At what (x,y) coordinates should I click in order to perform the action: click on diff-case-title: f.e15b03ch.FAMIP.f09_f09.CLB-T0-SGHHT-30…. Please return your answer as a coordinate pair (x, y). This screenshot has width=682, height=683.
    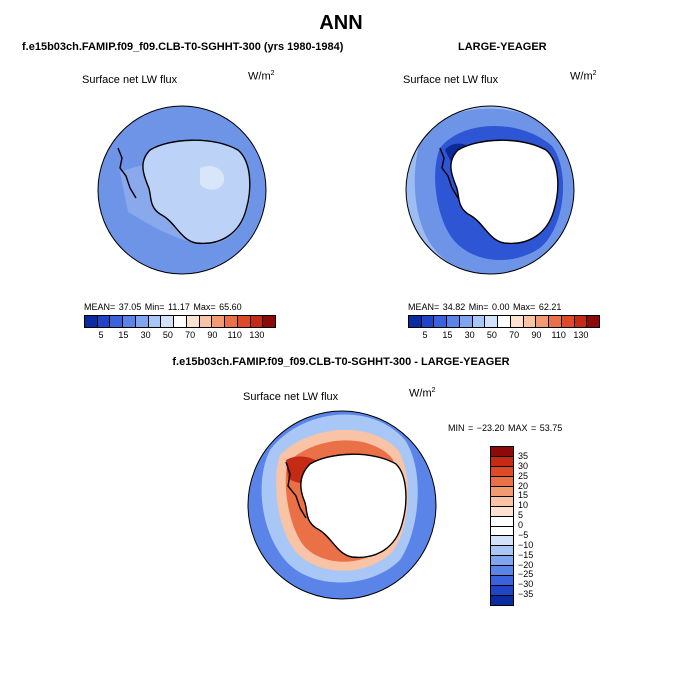
    Looking at the image, I should click on (341, 362).